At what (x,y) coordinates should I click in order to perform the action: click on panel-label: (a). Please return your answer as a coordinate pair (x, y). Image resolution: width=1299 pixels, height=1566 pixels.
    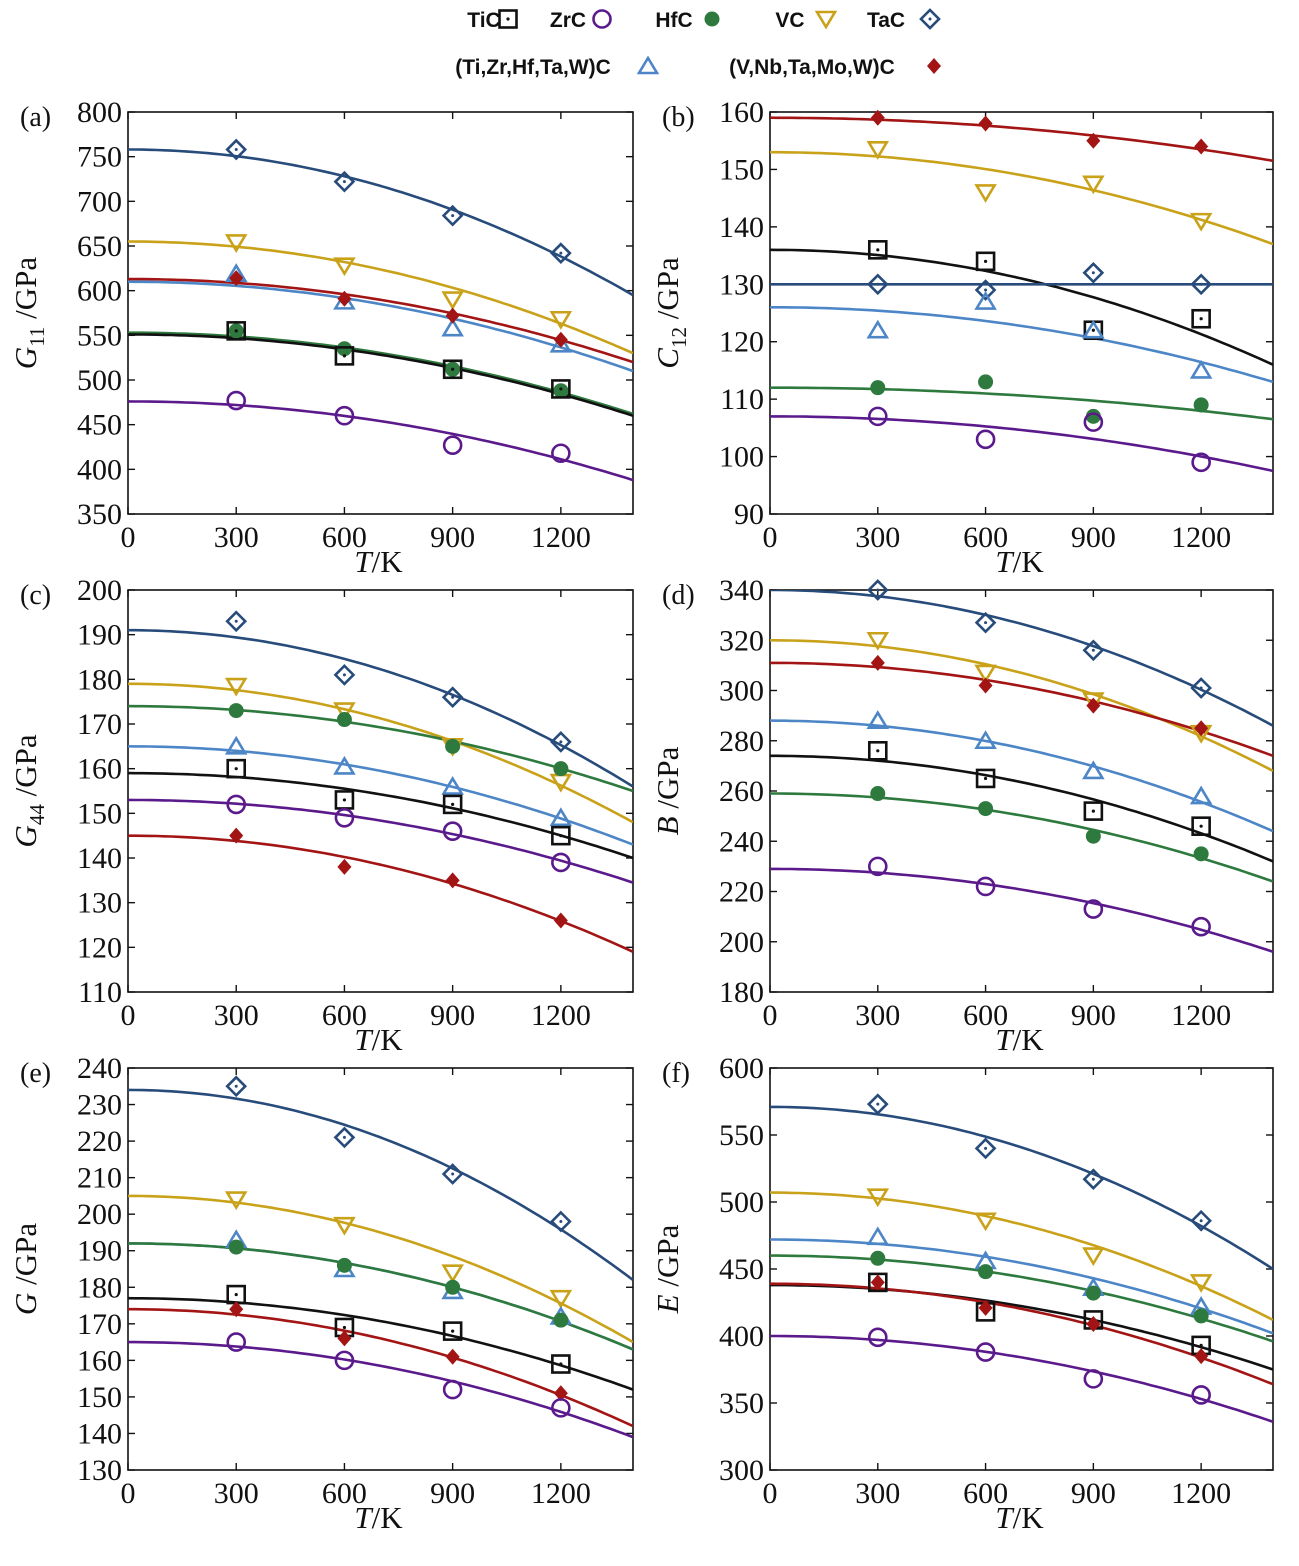
    Looking at the image, I should click on (35, 117).